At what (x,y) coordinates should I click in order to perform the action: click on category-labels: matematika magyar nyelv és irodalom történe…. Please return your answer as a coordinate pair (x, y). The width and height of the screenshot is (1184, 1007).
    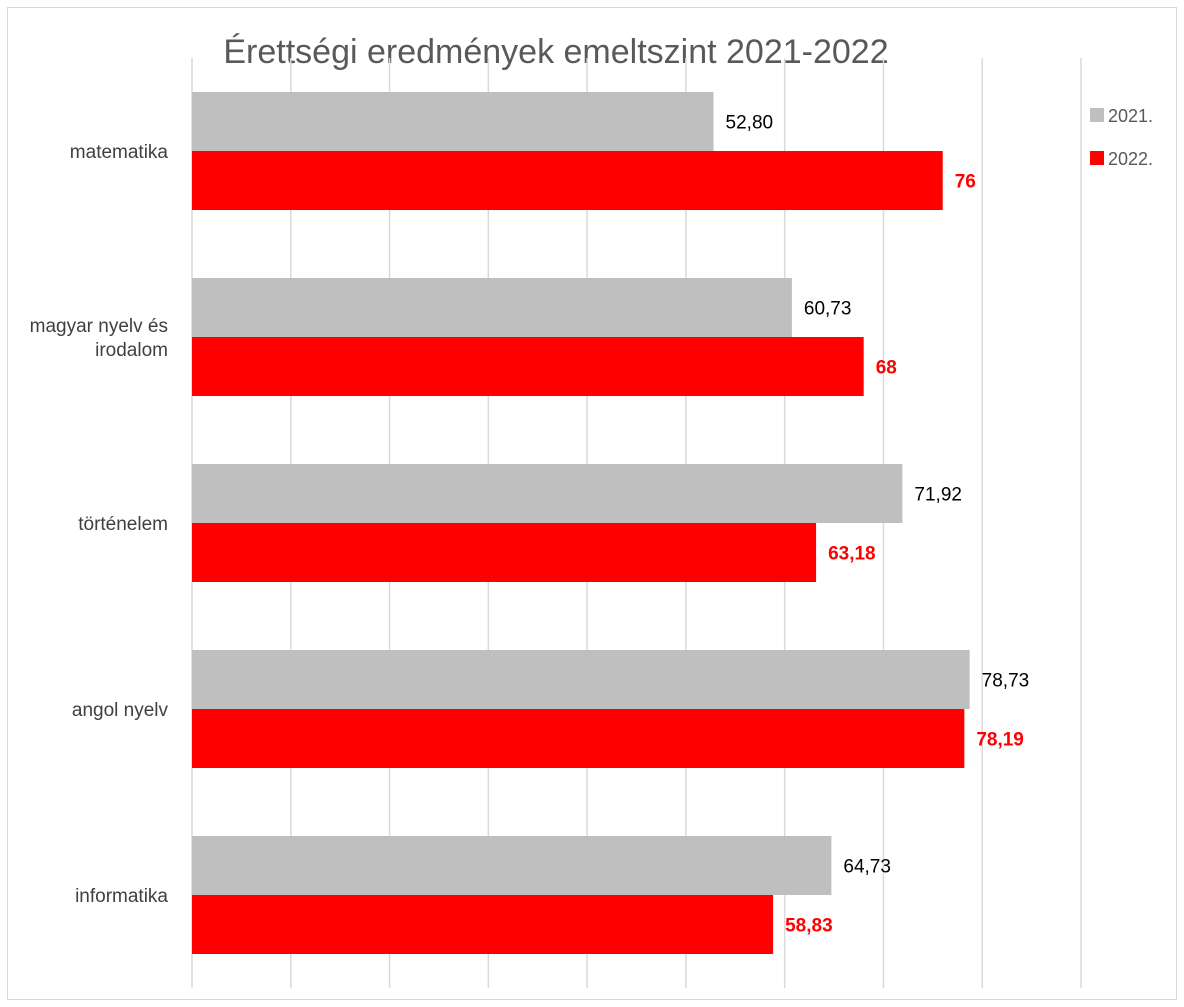
    Looking at the image, I should click on (99, 524).